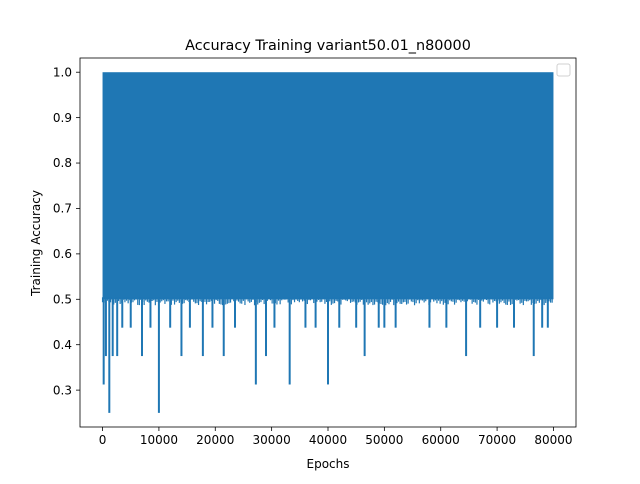  What do you see at coordinates (497, 440) in the screenshot?
I see `x-tick-label: 70000` at bounding box center [497, 440].